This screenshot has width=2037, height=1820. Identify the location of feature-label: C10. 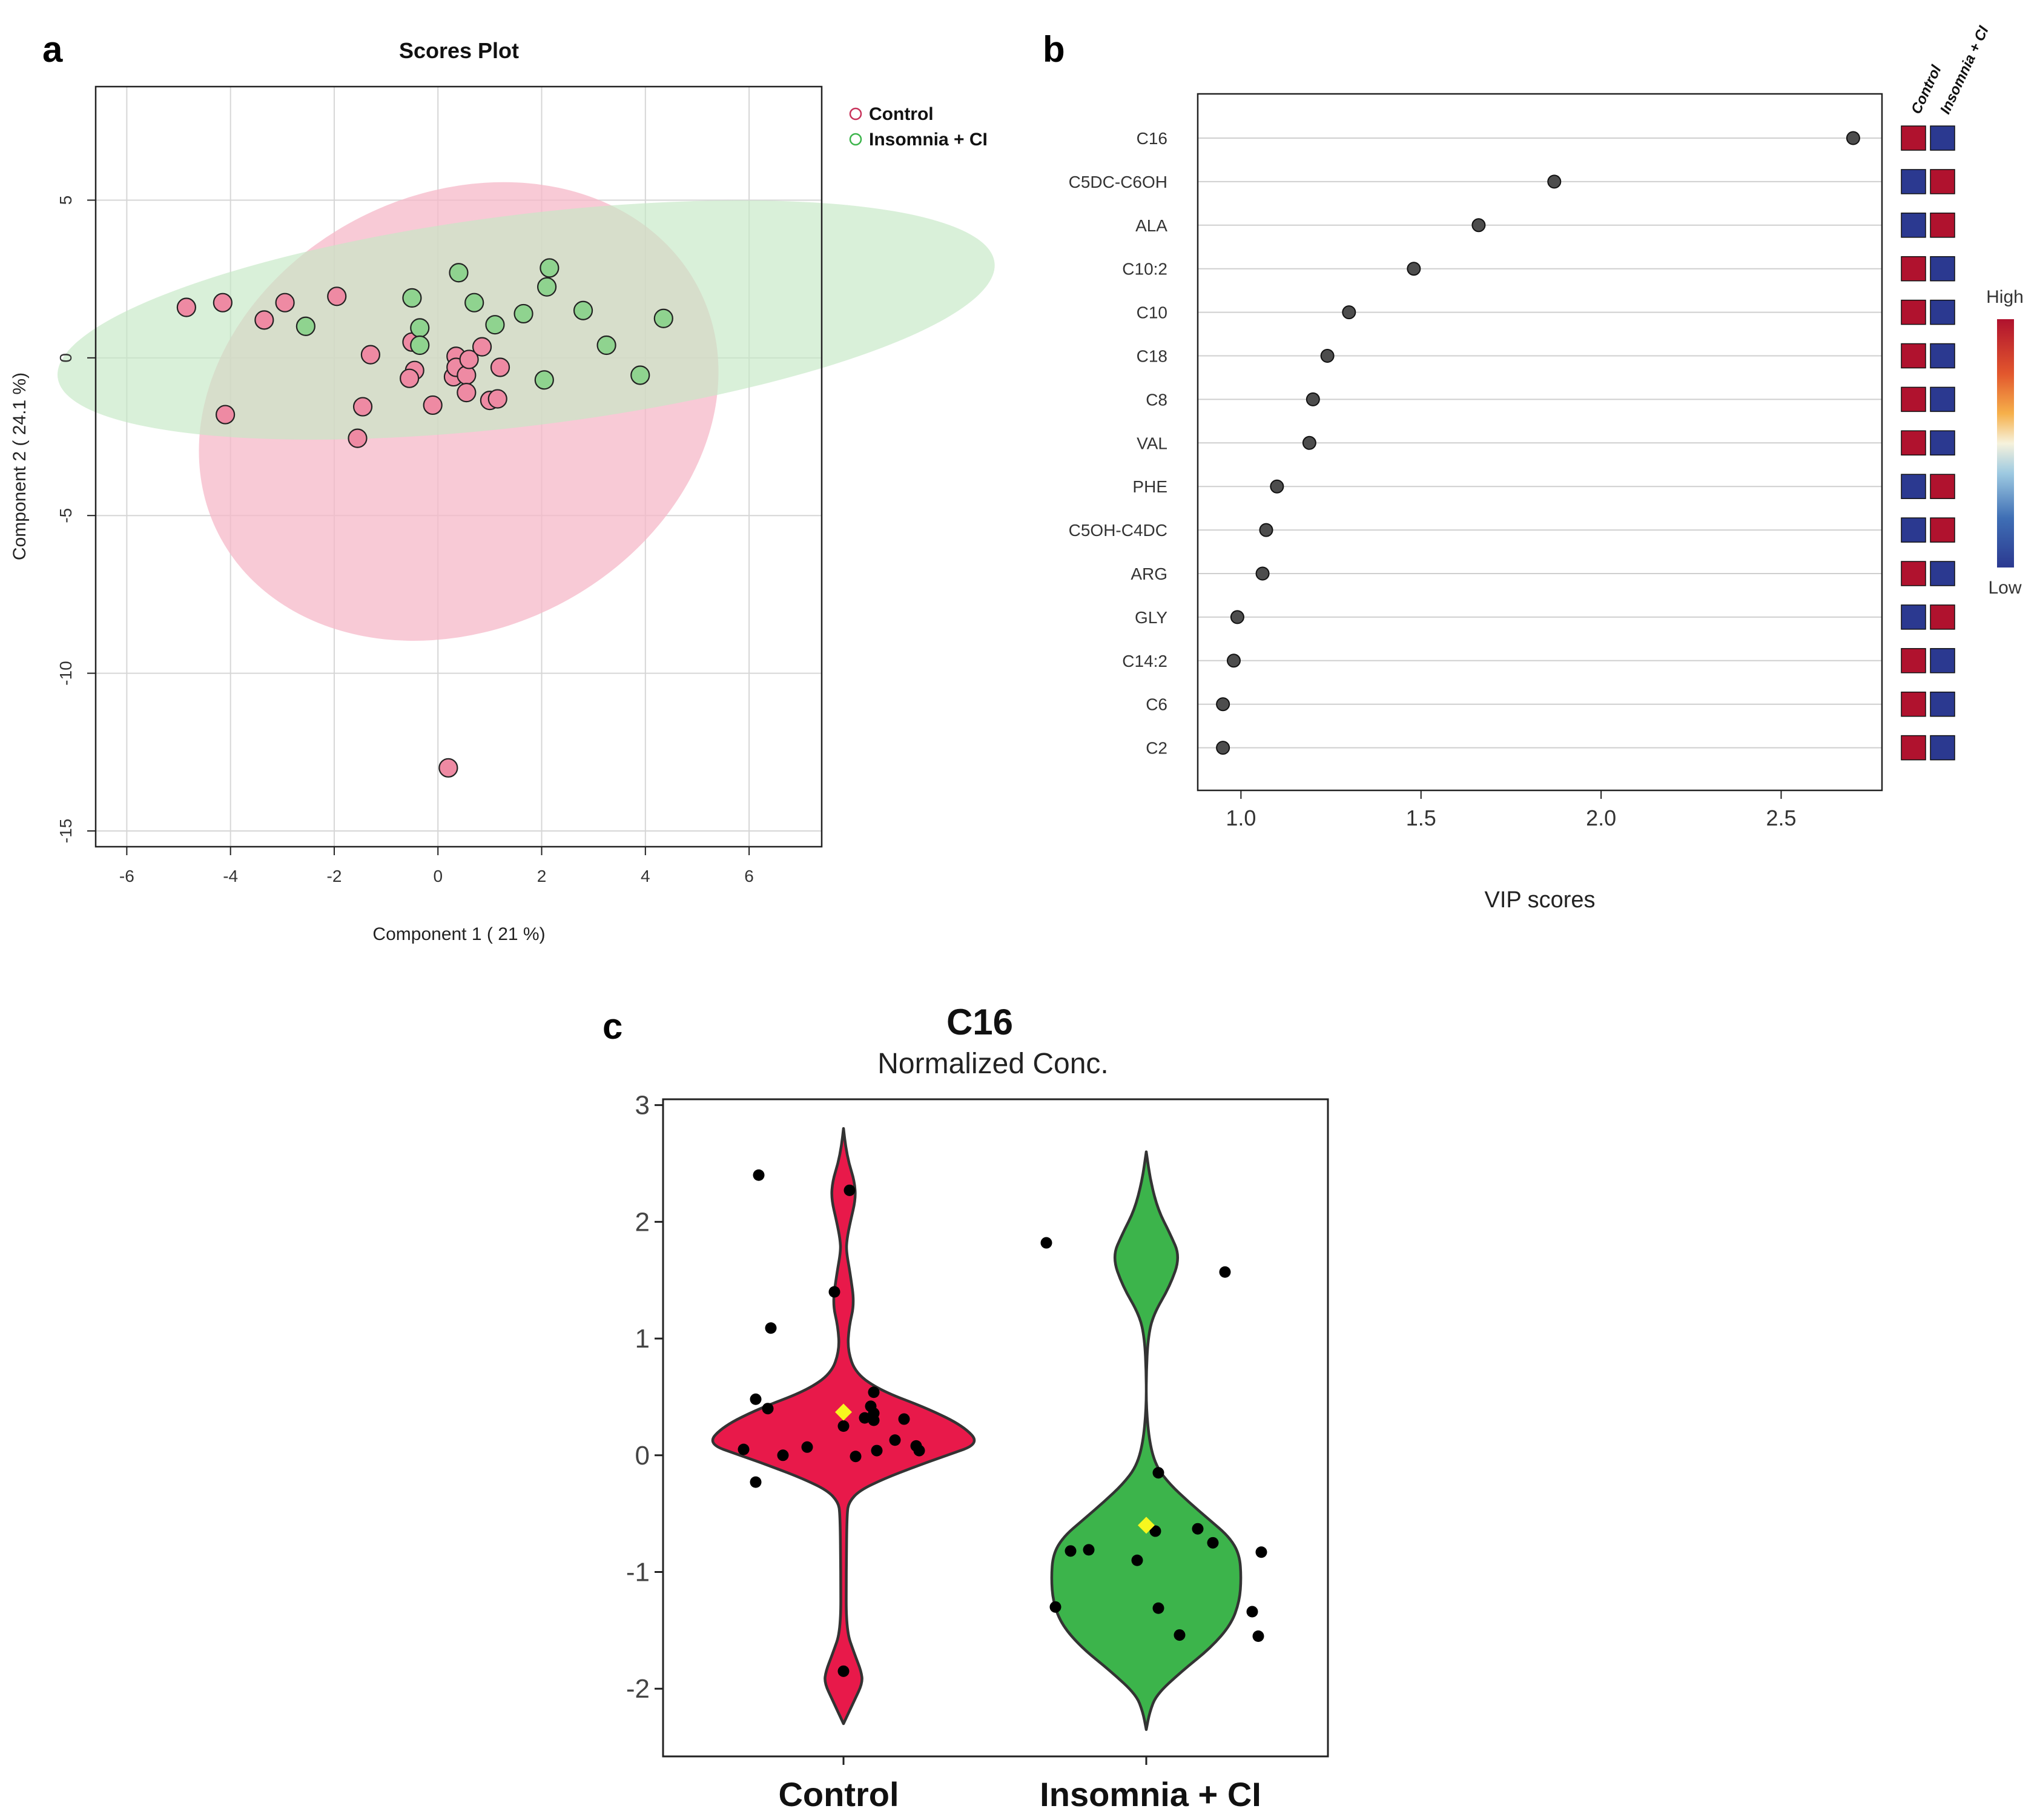
(1152, 312).